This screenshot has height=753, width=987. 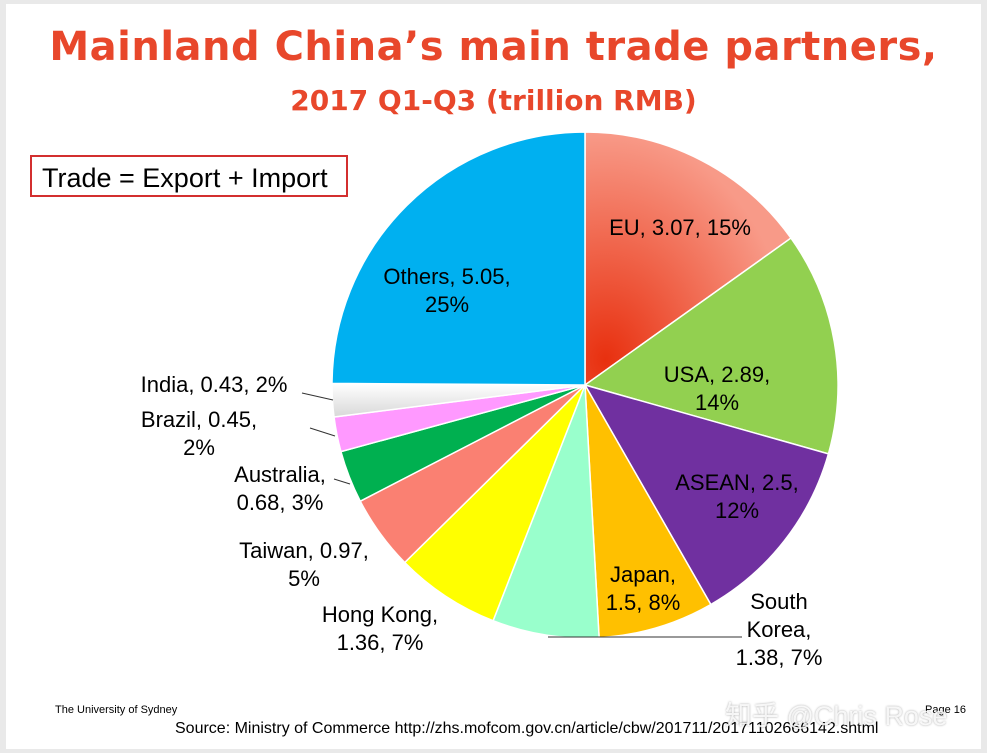 I want to click on leader-line-brazil, so click(x=322, y=432).